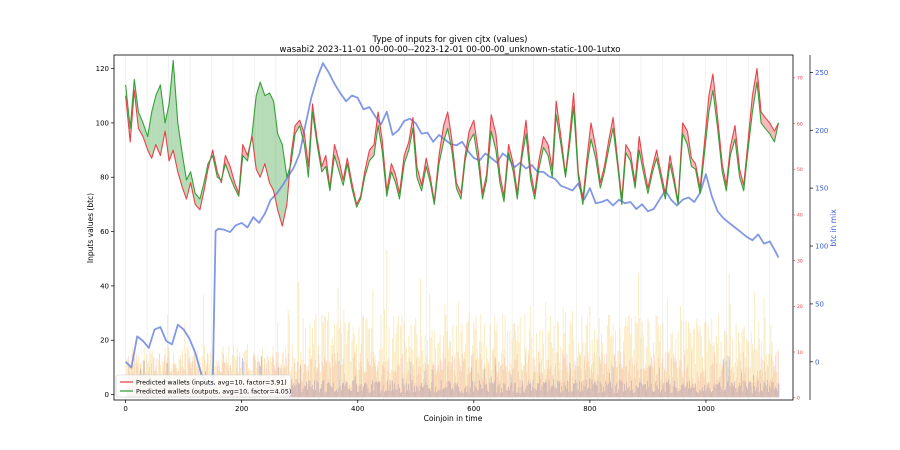 The image size is (900, 450). I want to click on y-right-tick-label: 250, so click(821, 73).